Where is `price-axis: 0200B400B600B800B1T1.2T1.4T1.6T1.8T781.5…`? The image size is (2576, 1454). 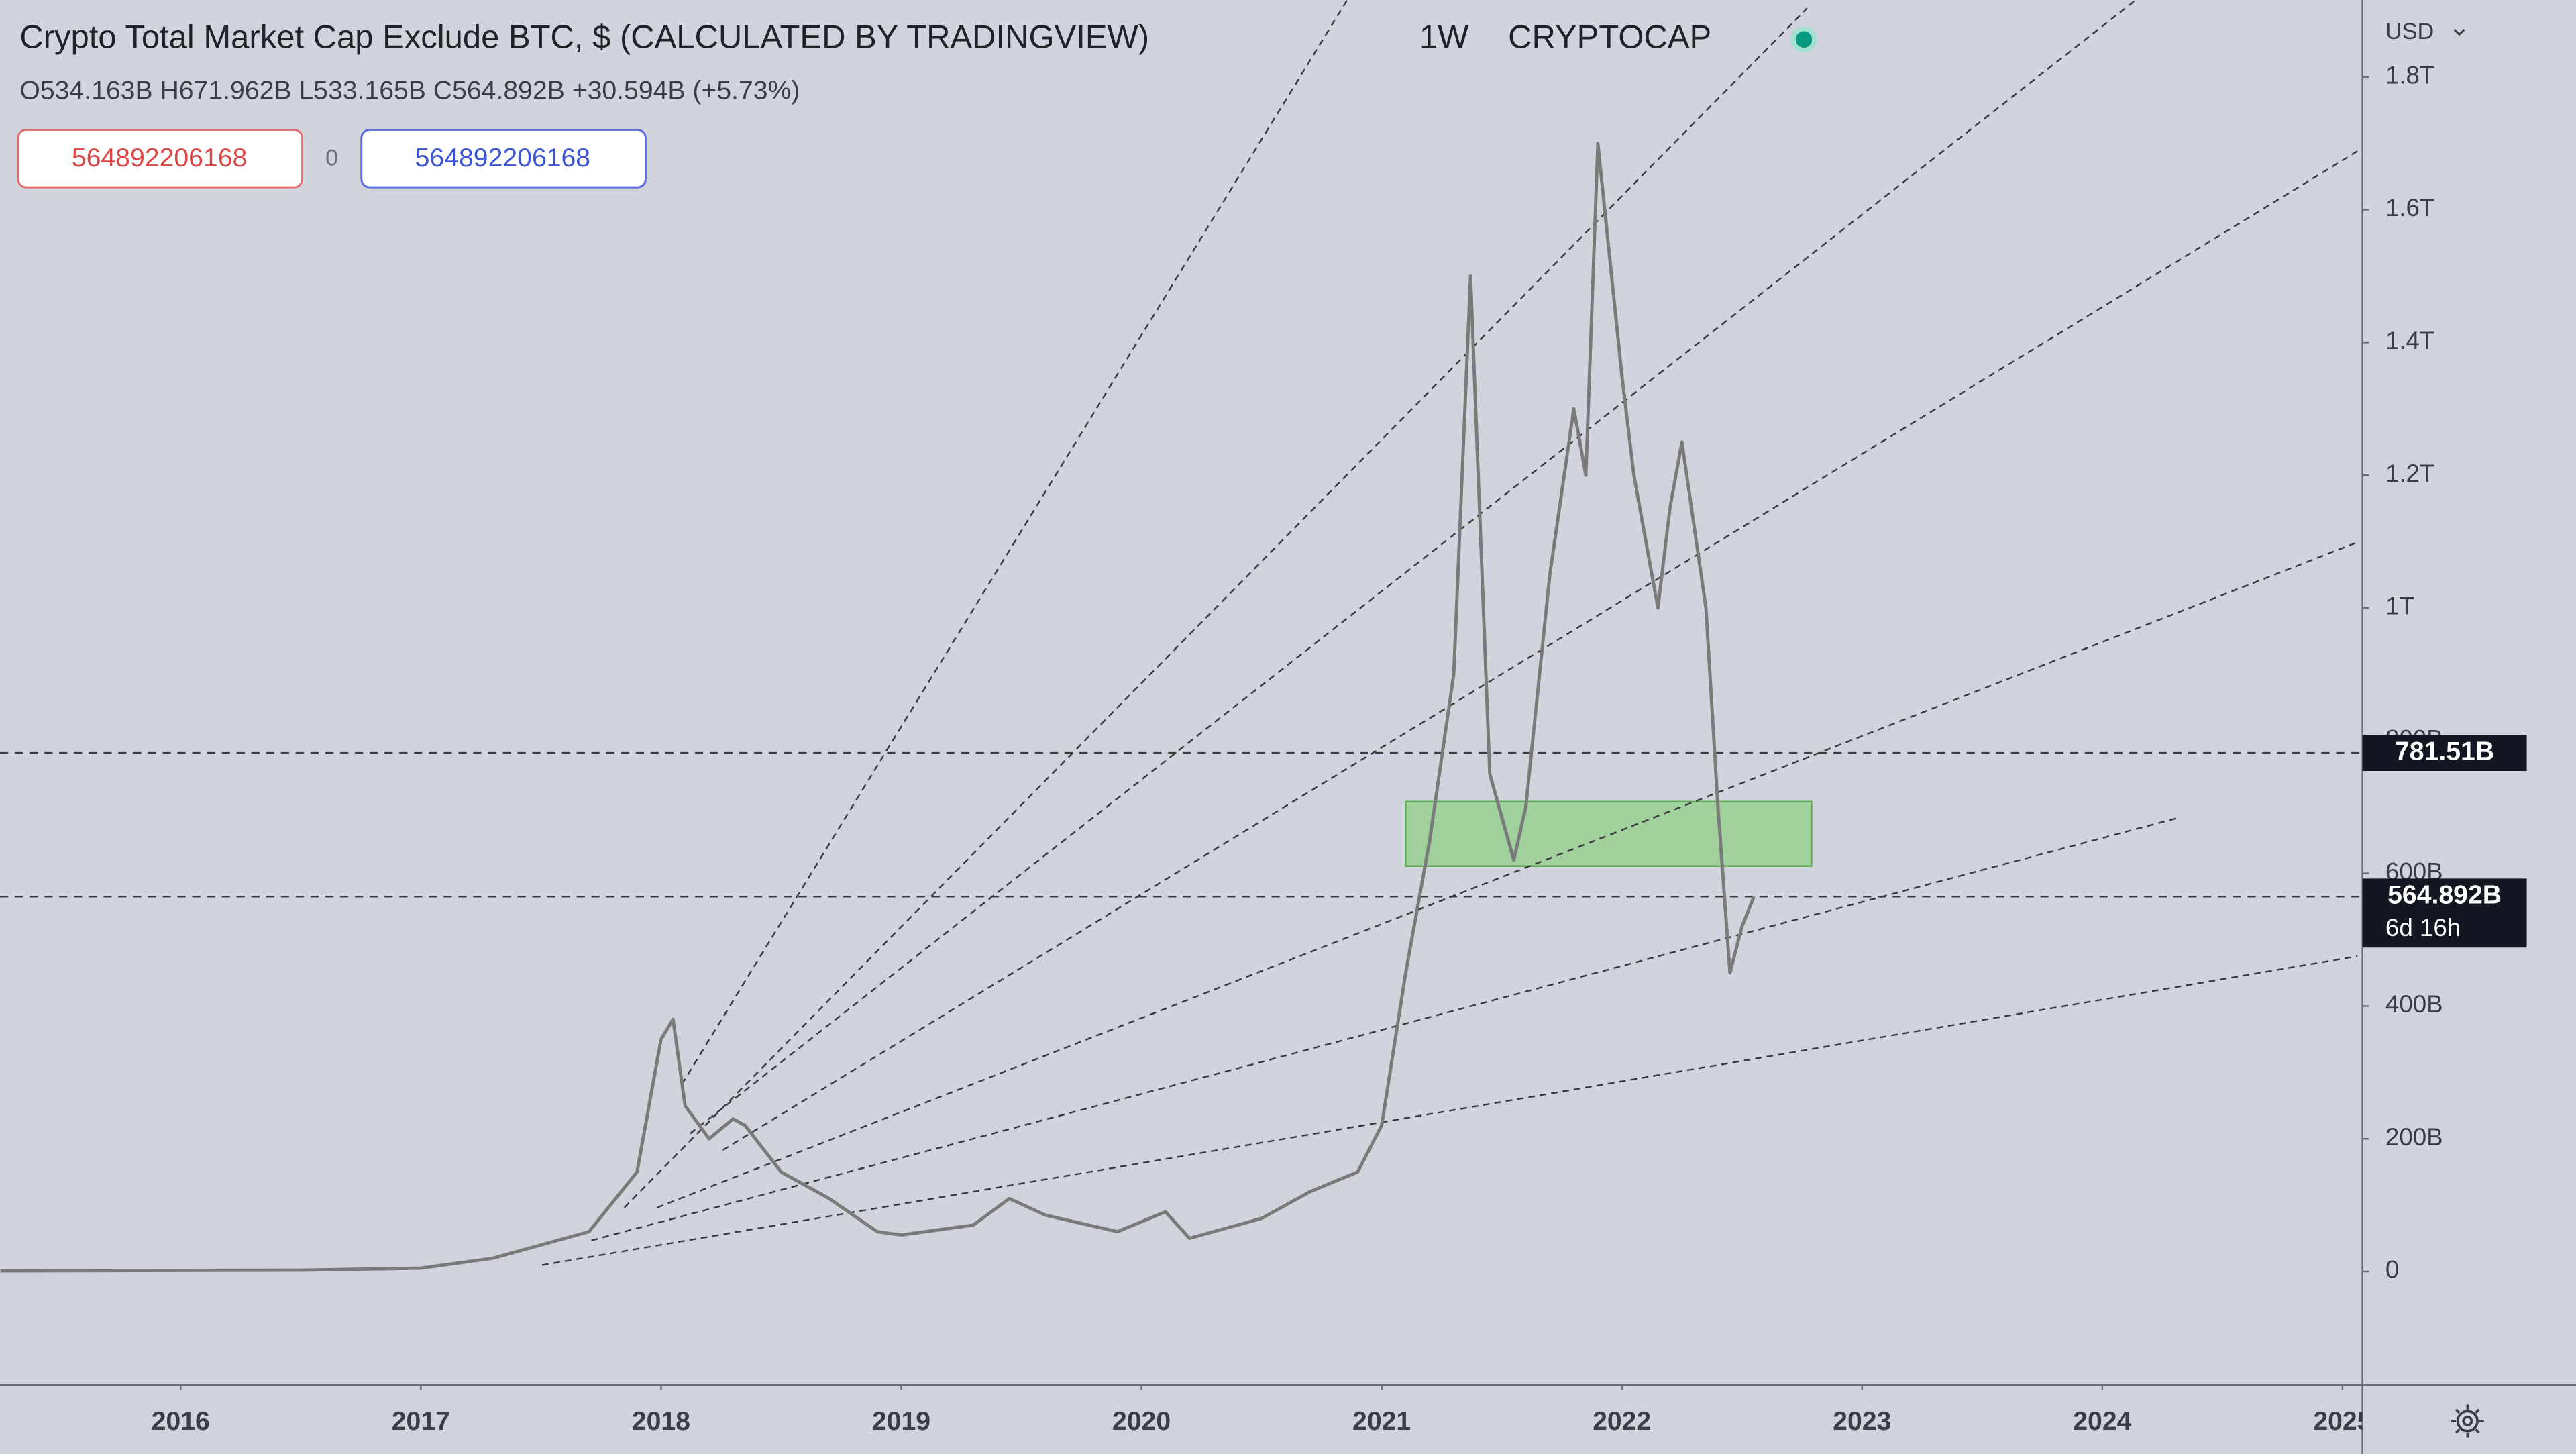 price-axis: 0200B400B600B800B1T1.2T1.4T1.6T1.8T781.5… is located at coordinates (2444, 672).